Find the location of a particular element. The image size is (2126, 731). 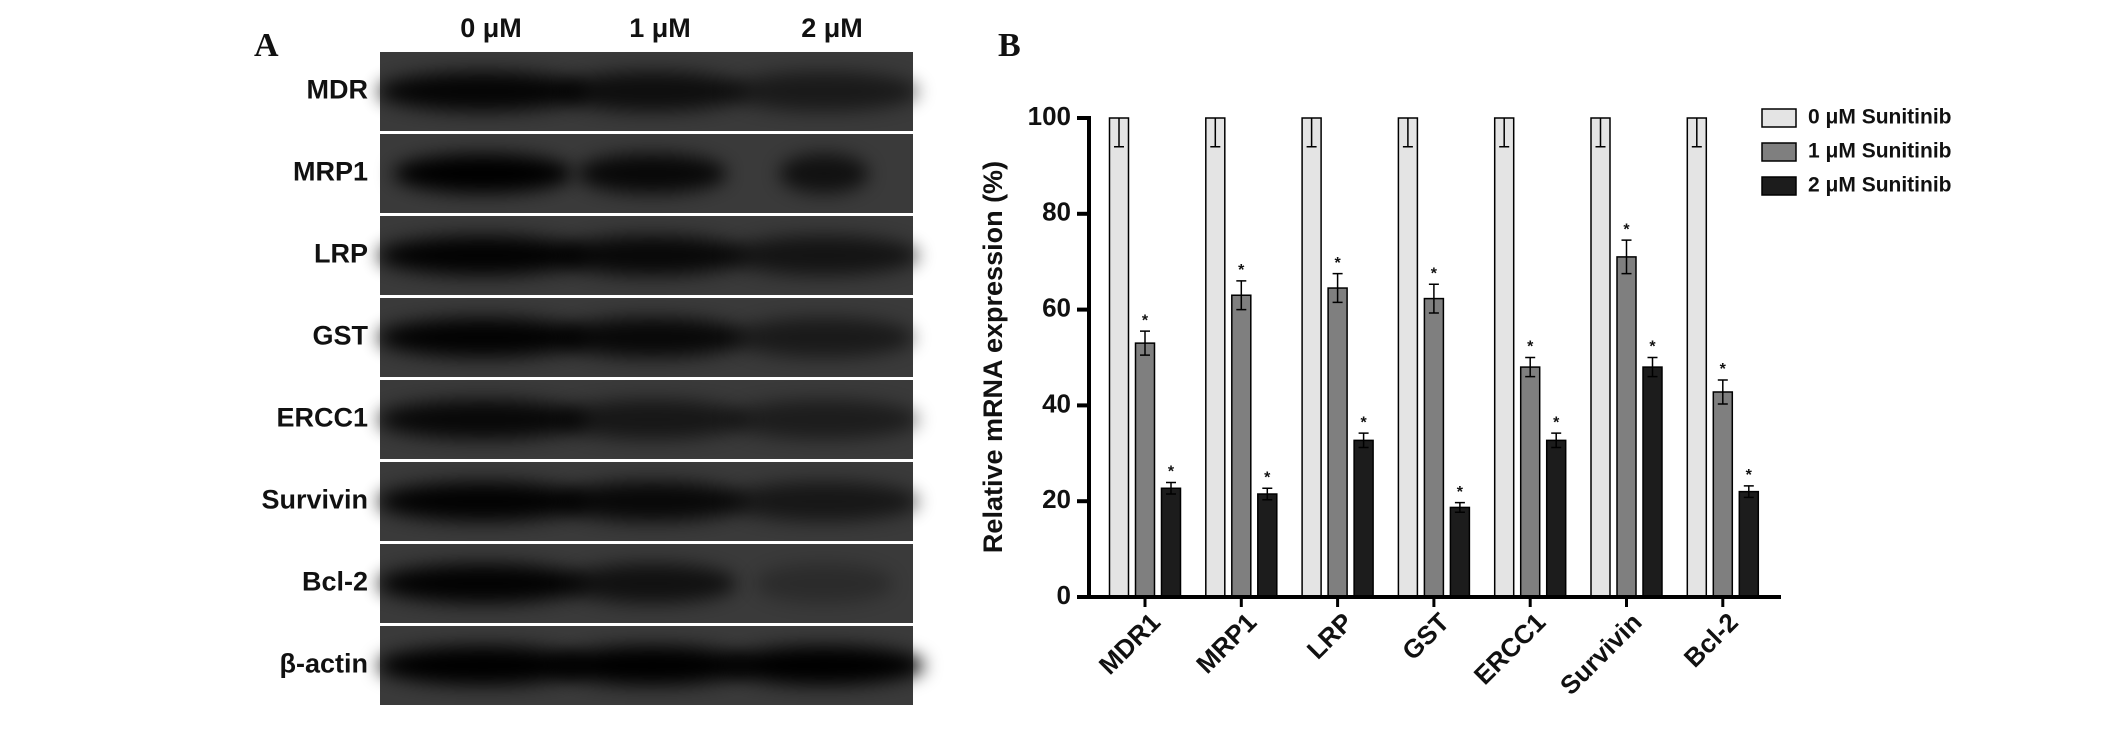

row-label: LRP is located at coordinates (341, 254).